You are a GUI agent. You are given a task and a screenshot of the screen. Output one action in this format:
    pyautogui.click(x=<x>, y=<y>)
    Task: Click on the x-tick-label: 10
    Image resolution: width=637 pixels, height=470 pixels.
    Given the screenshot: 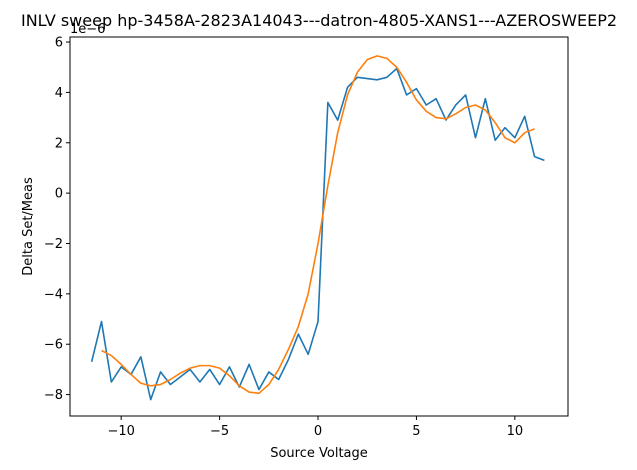 What is the action you would take?
    pyautogui.click(x=515, y=431)
    